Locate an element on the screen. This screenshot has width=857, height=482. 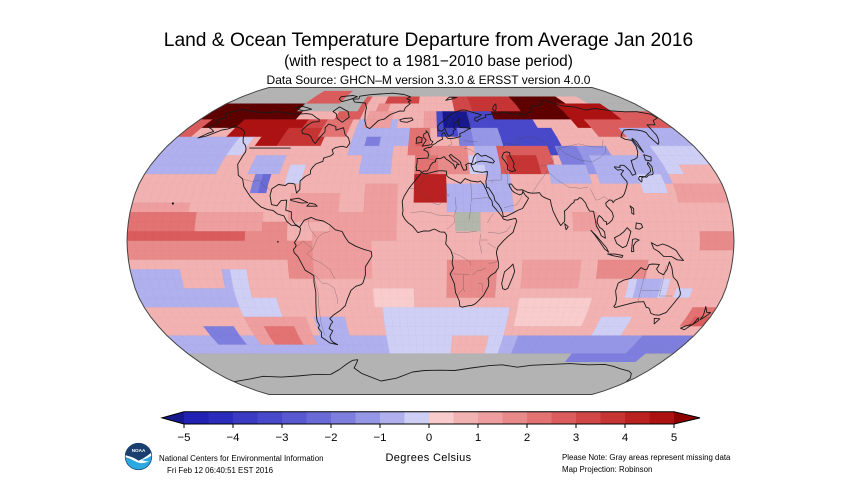
svg-text: 3 is located at coordinates (576, 438).